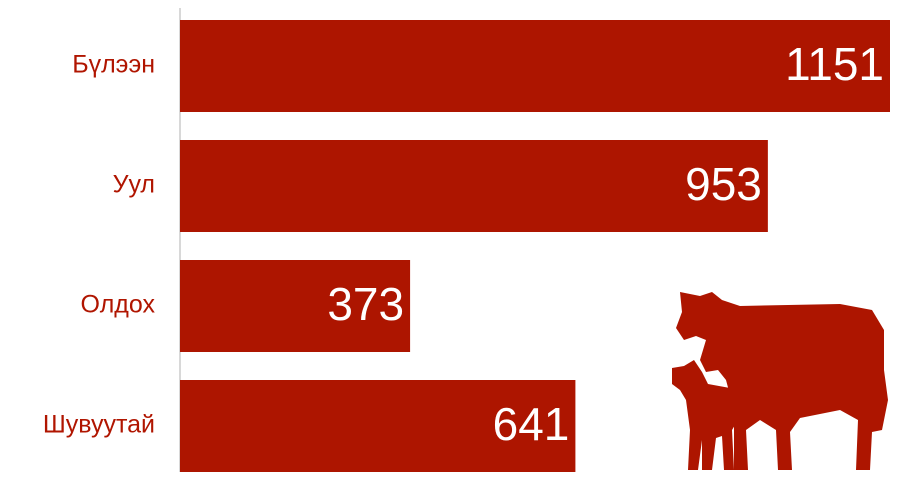 This screenshot has height=482, width=906. What do you see at coordinates (723, 184) in the screenshot?
I see `value-label: 953` at bounding box center [723, 184].